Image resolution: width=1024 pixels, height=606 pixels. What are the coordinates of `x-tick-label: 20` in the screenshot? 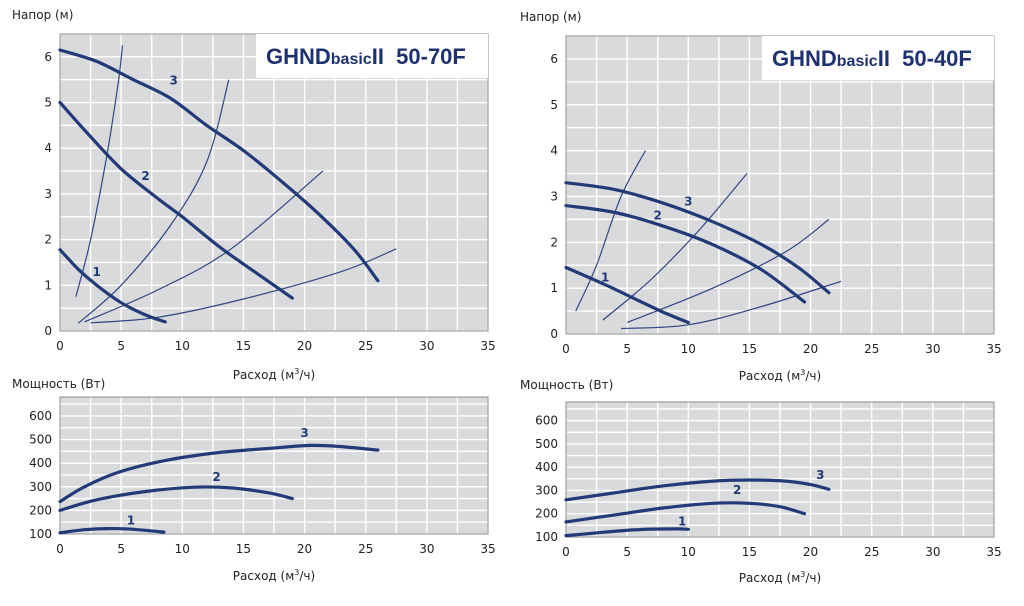 It's located at (810, 349).